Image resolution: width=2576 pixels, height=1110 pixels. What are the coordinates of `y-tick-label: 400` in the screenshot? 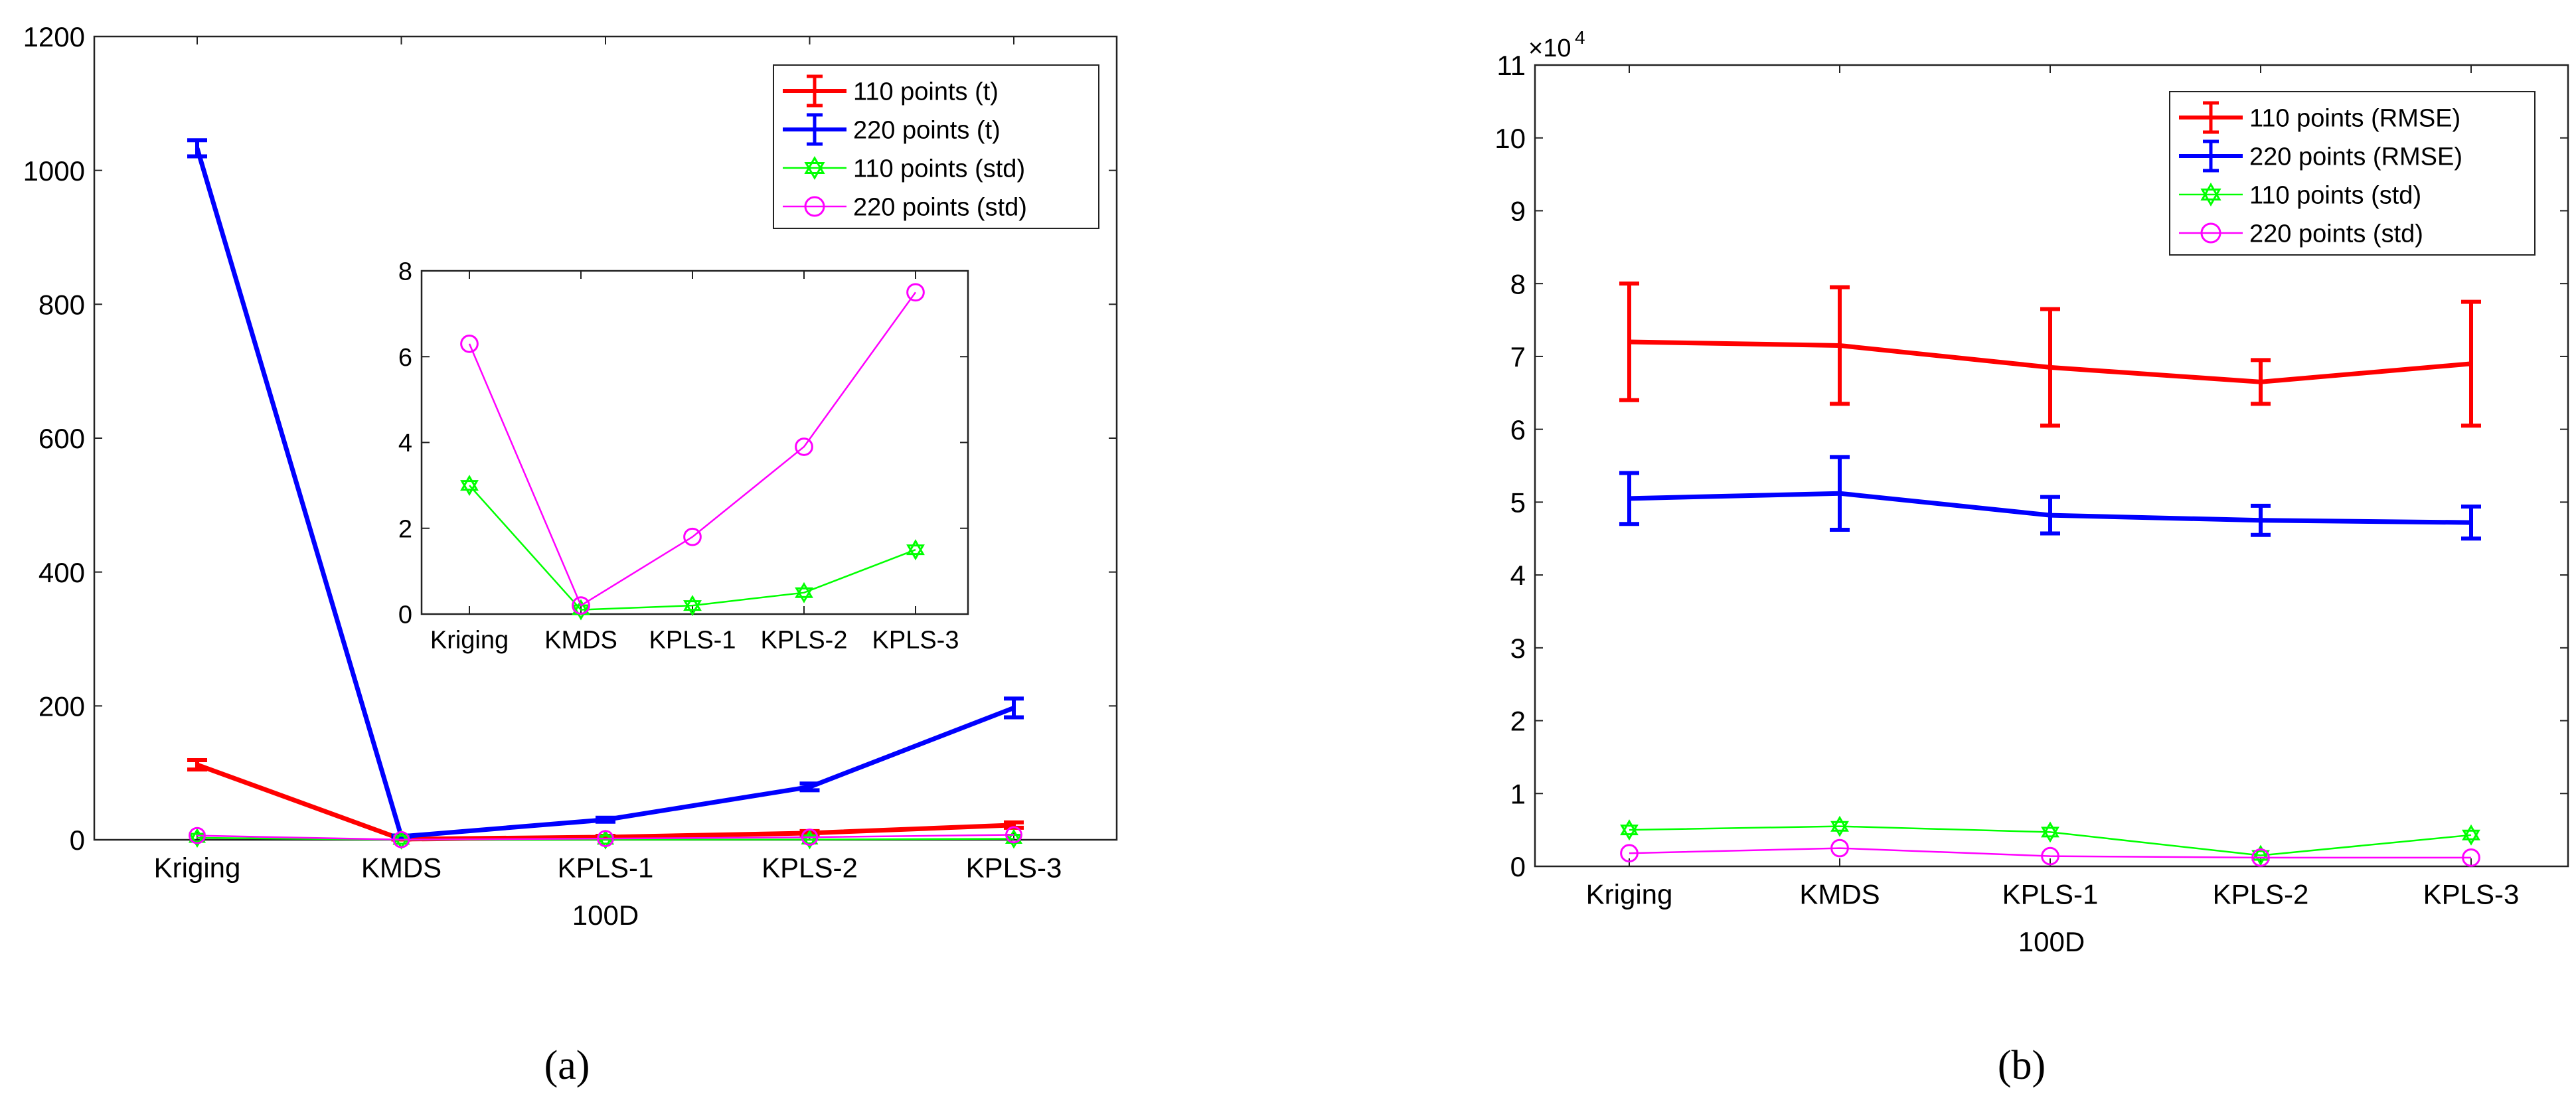 It's located at (62, 572).